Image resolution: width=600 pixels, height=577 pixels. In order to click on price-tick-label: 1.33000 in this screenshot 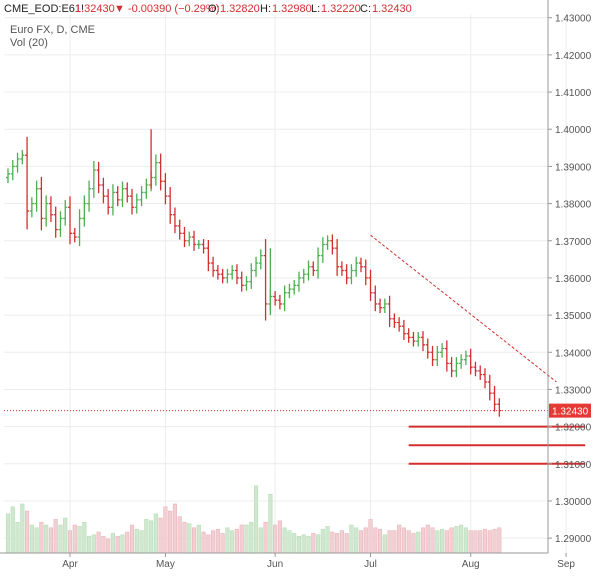, I will do `click(573, 390)`.